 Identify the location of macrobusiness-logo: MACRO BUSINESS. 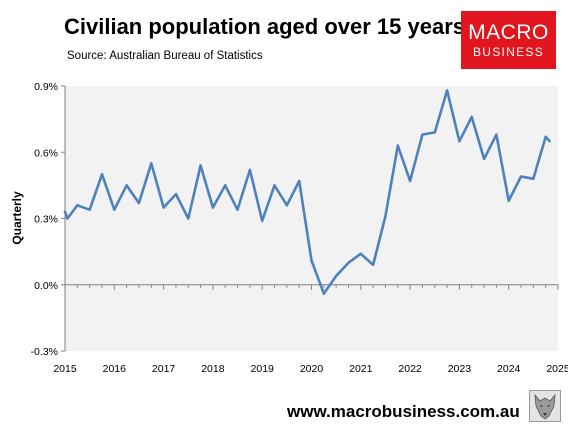
(508, 40).